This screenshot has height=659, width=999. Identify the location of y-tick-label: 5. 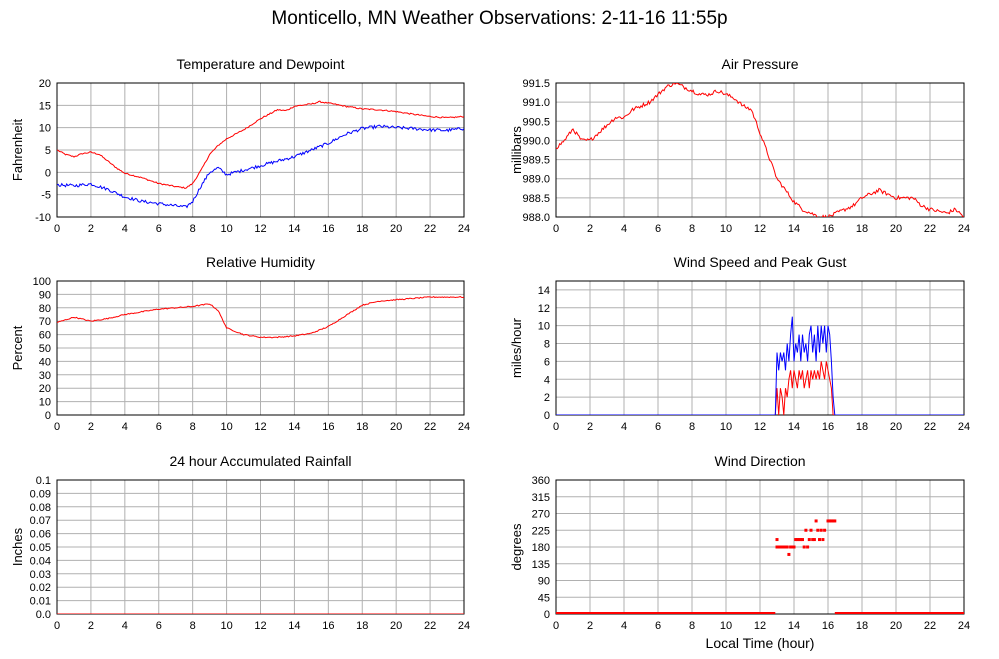
(48, 151).